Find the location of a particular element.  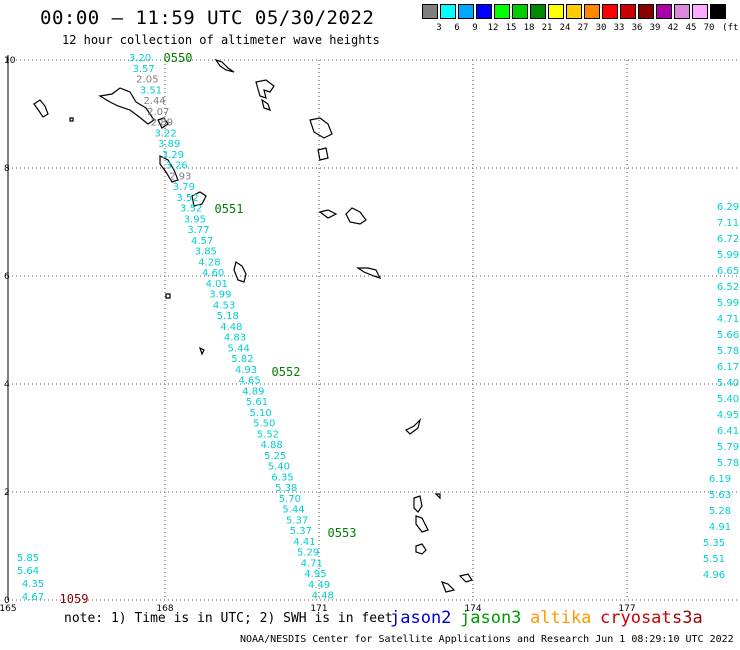

swh-value: 4.91 is located at coordinates (720, 527).